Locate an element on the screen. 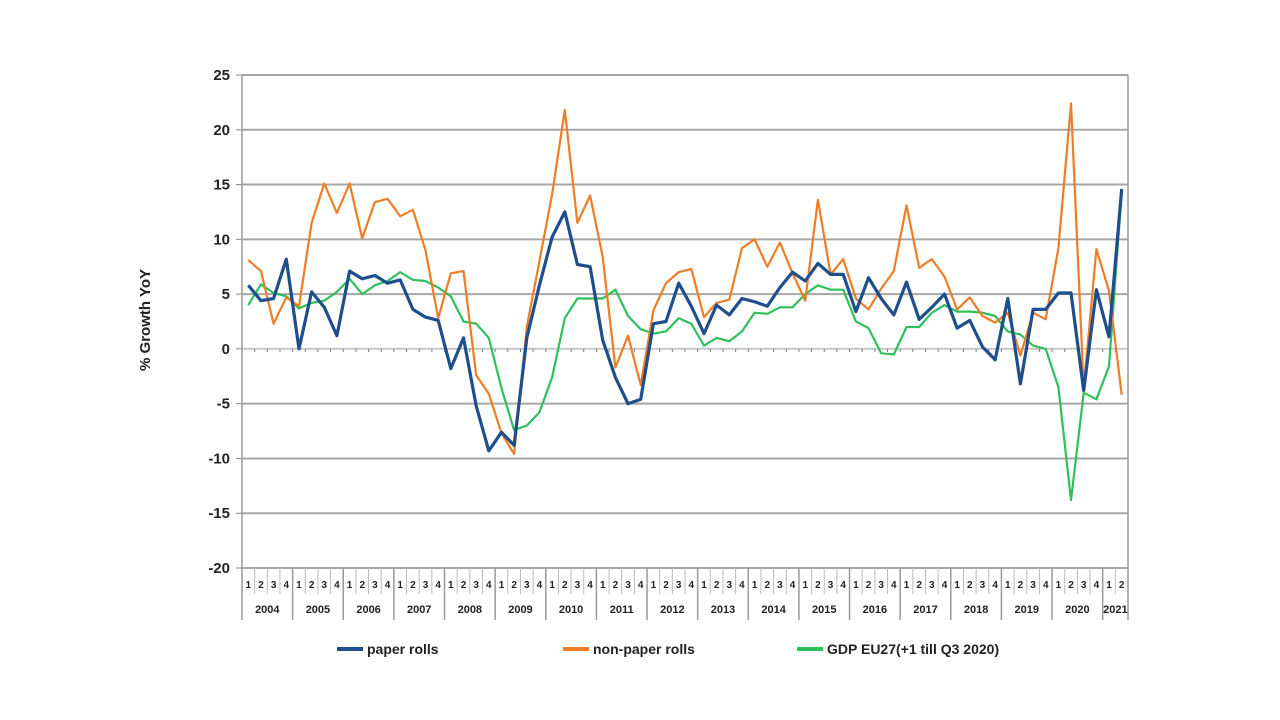 The image size is (1280, 720). legend-item-gdp: GDP EU27(+1 till Q3 2020) is located at coordinates (898, 649).